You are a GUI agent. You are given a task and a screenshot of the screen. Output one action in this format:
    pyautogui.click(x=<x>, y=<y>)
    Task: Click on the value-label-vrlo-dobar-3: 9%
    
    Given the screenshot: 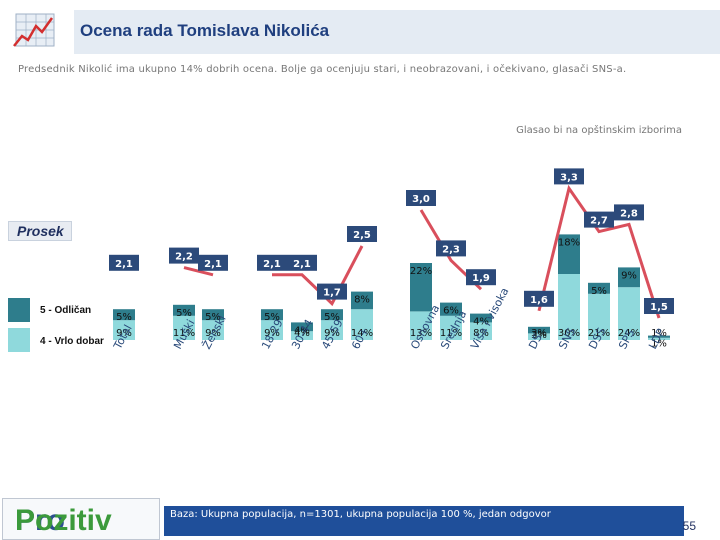 What is the action you would take?
    pyautogui.click(x=272, y=333)
    